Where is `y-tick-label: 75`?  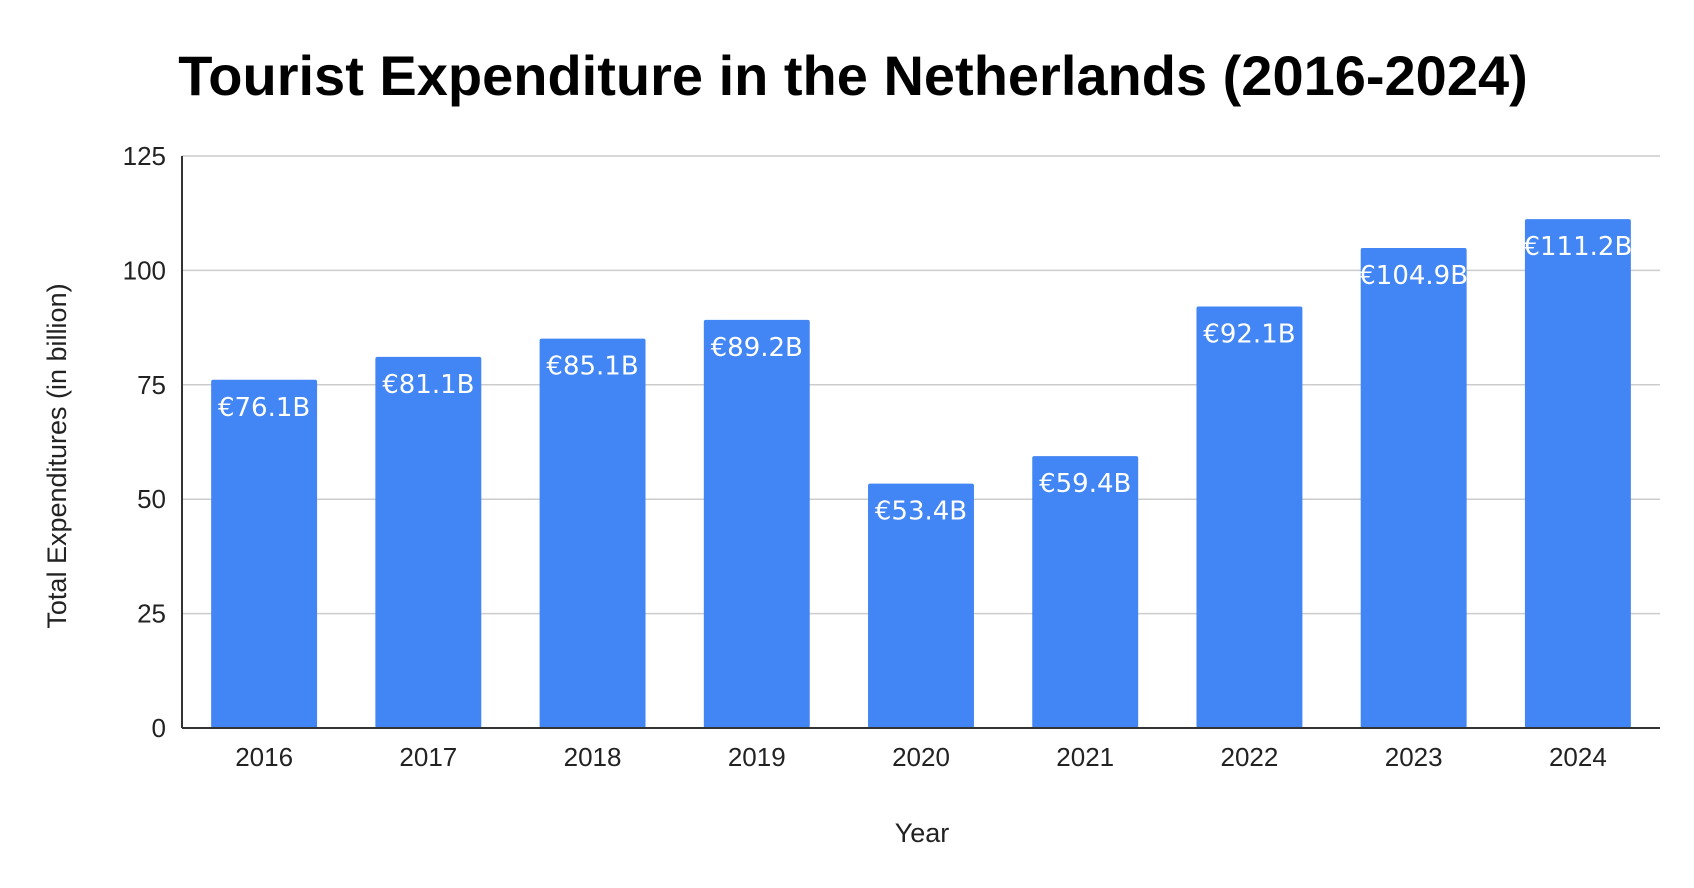
y-tick-label: 75 is located at coordinates (151, 385).